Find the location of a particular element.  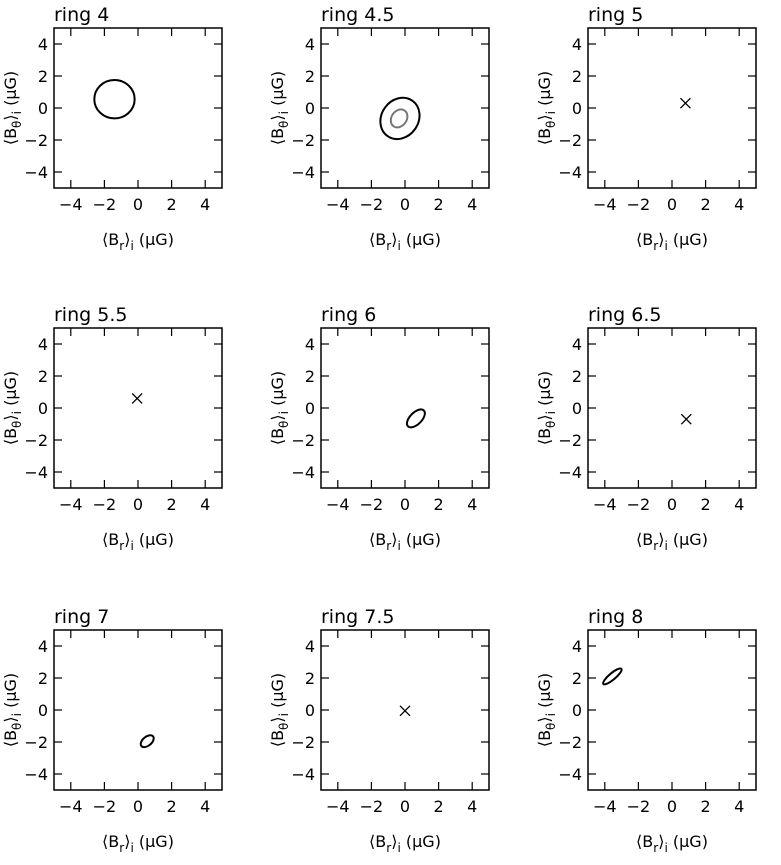

panel-title: ring 6 is located at coordinates (348, 315).